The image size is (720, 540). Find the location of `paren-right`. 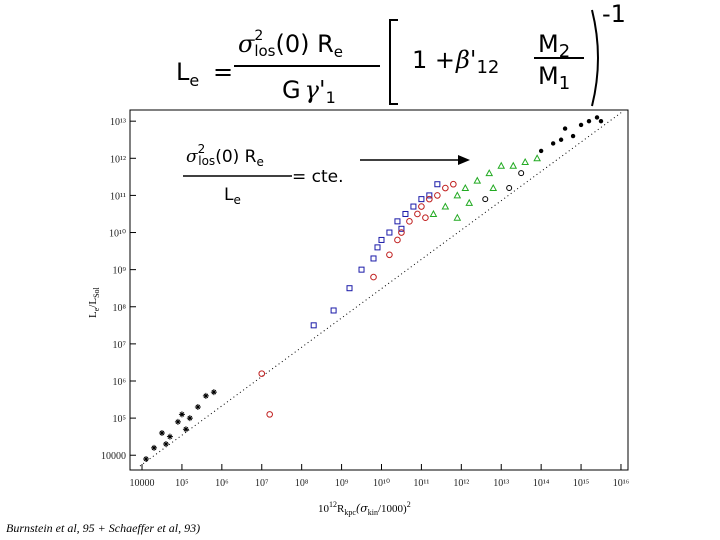

paren-right is located at coordinates (595, 58).